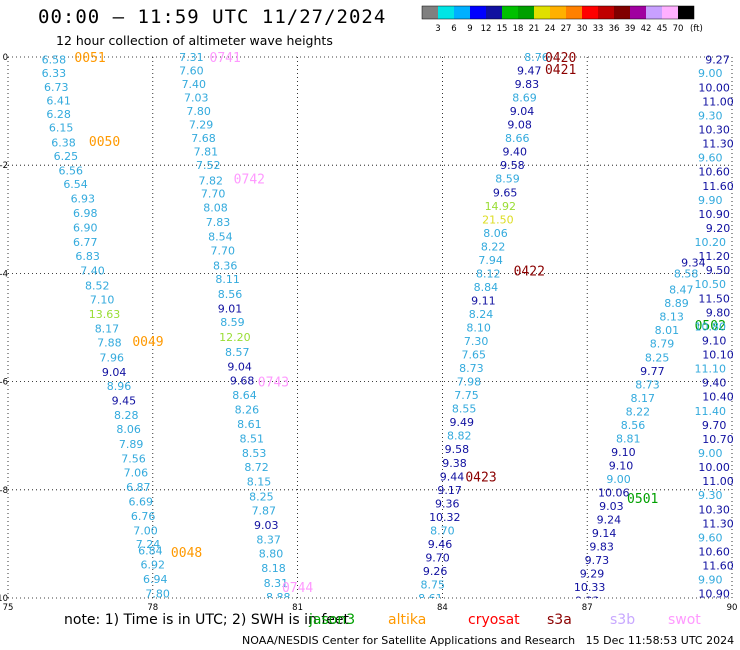  Describe the element at coordinates (560, 70) in the screenshot. I see `pass-number-label: 0421` at that location.